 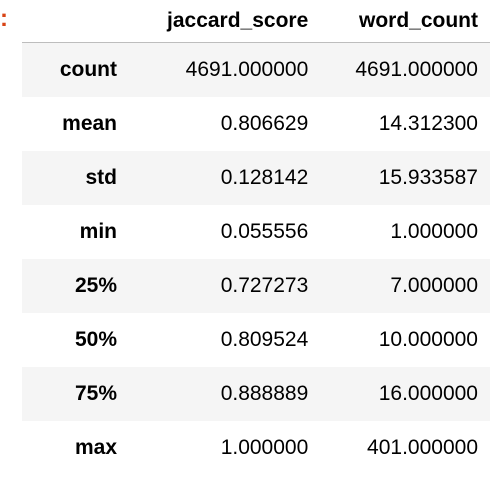 What do you see at coordinates (264, 285) in the screenshot?
I see `cell-jaccard-score: 0.727273` at bounding box center [264, 285].